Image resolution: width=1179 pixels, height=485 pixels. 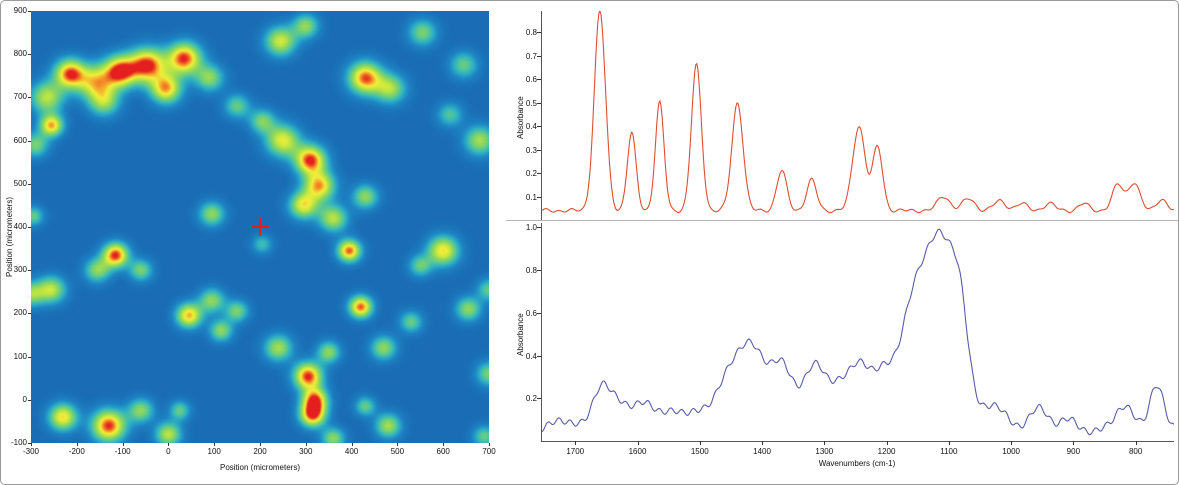 What do you see at coordinates (531, 150) in the screenshot?
I see `spectrum-top-y-tick-label: 0.3` at bounding box center [531, 150].